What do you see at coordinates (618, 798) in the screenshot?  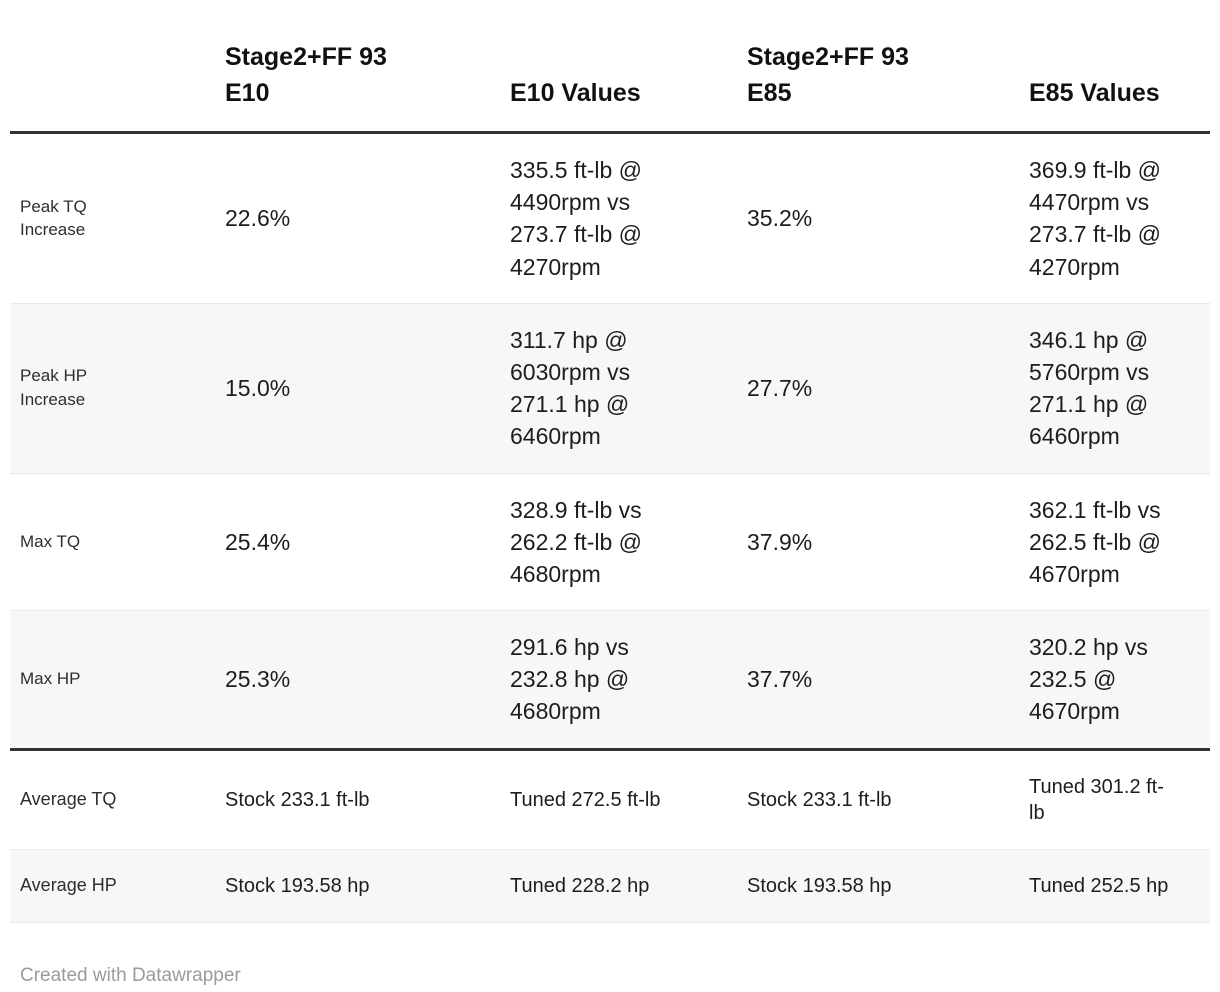 I see `cell-tuned-tq-e10: Tuned 272.5 ft-lb` at bounding box center [618, 798].